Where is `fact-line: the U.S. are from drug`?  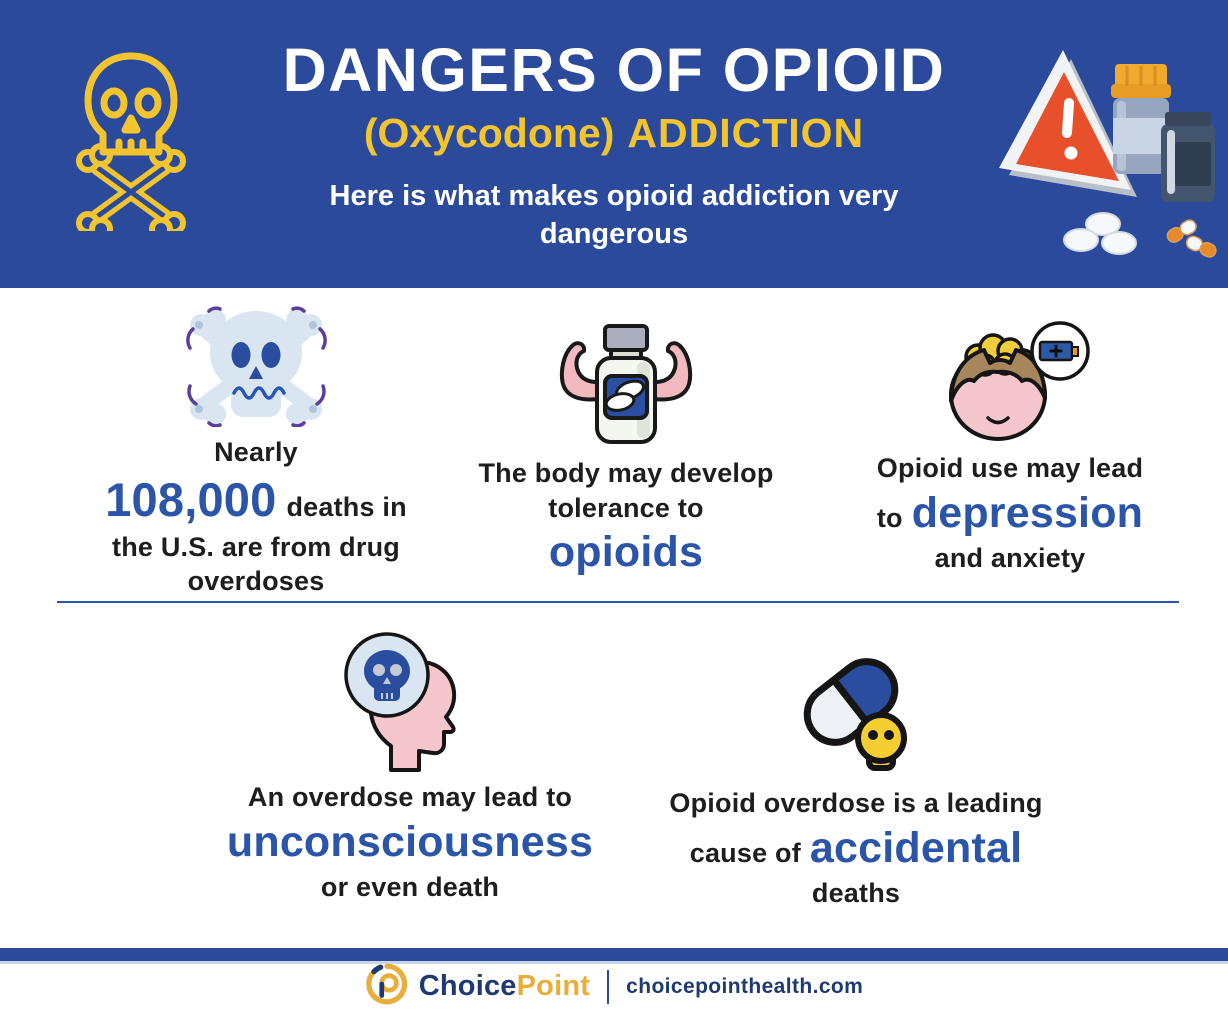
fact-line: the U.S. are from drug is located at coordinates (256, 547).